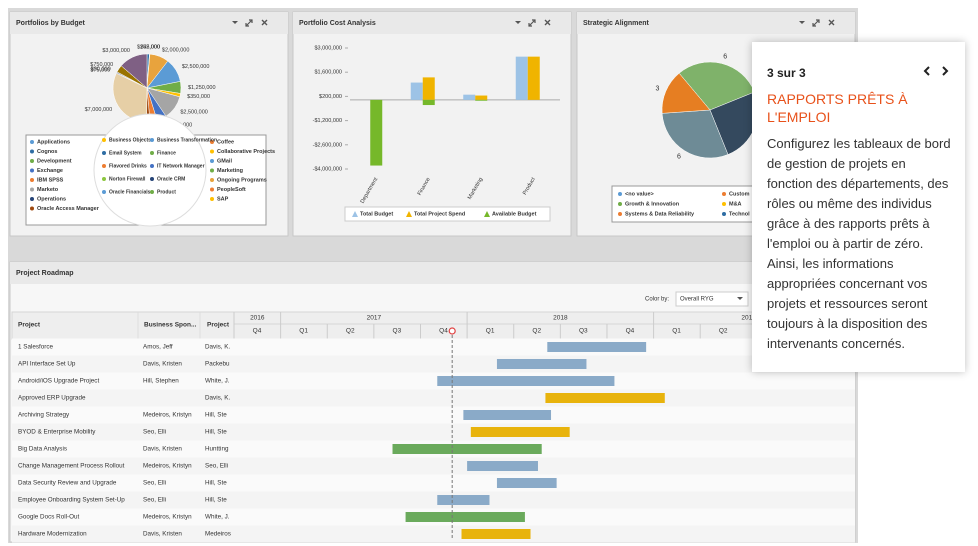 This screenshot has height=546, width=978. What do you see at coordinates (162, 449) in the screenshot?
I see `sponsor: Davis, Kristen` at bounding box center [162, 449].